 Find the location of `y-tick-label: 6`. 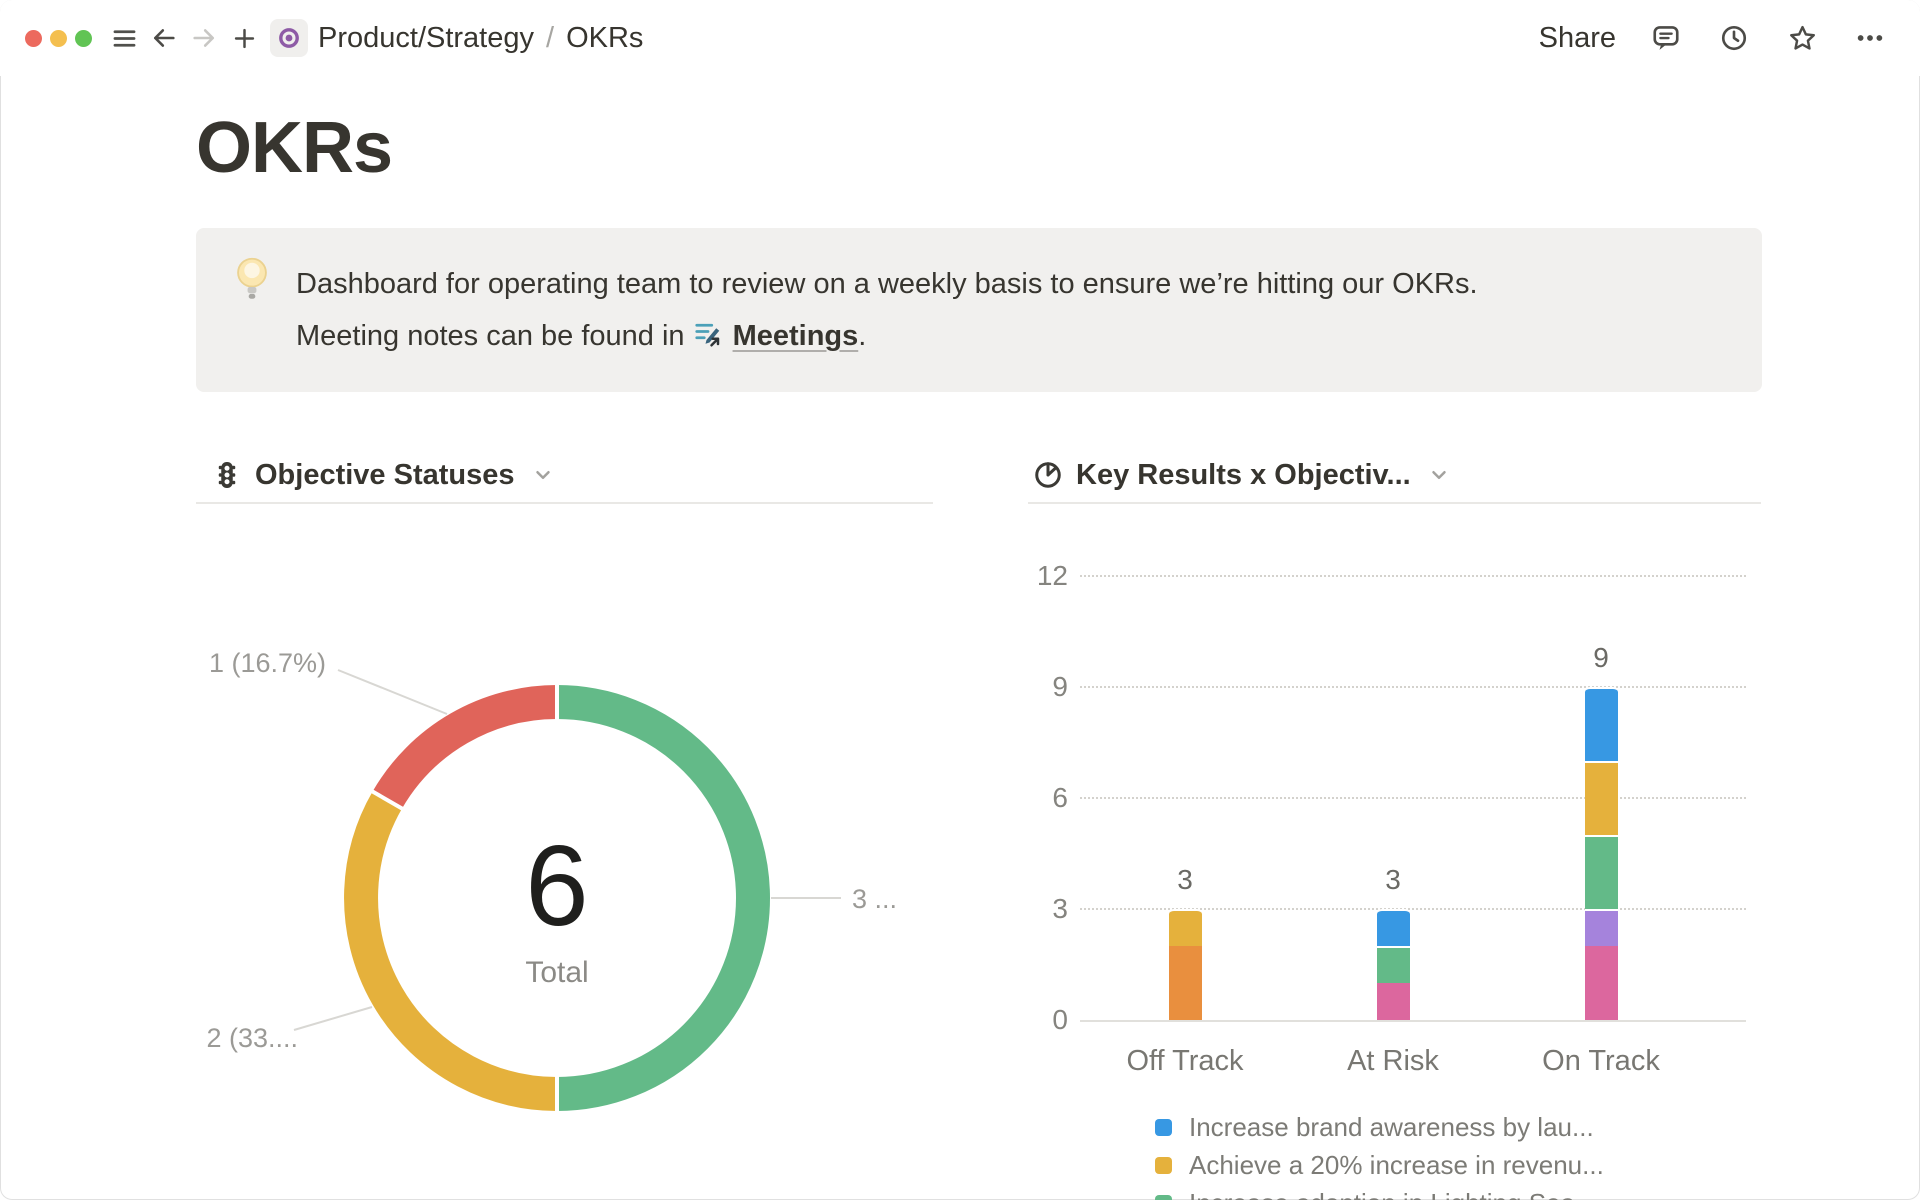

y-tick-label: 6 is located at coordinates (1060, 797).